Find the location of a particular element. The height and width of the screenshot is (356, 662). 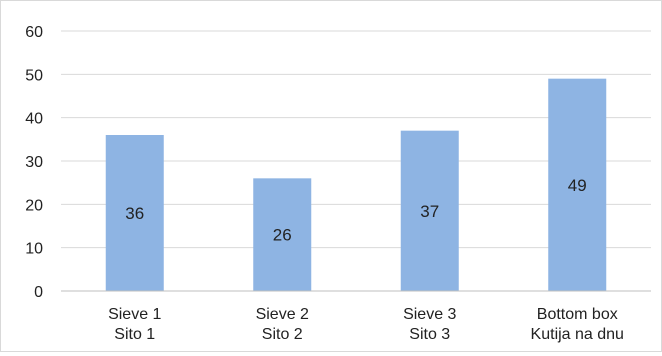

x-tick-label-line: Bottom box is located at coordinates (577, 314).